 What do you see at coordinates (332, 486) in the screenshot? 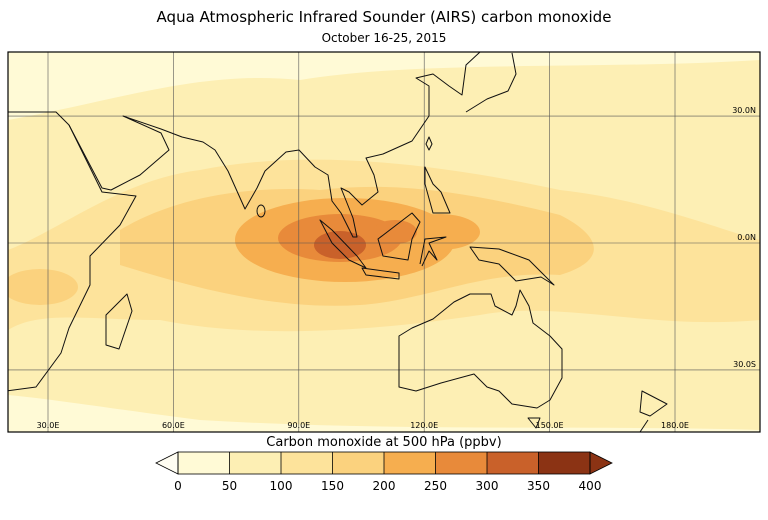
I see `colorbar-tick-label: 150` at bounding box center [332, 486].